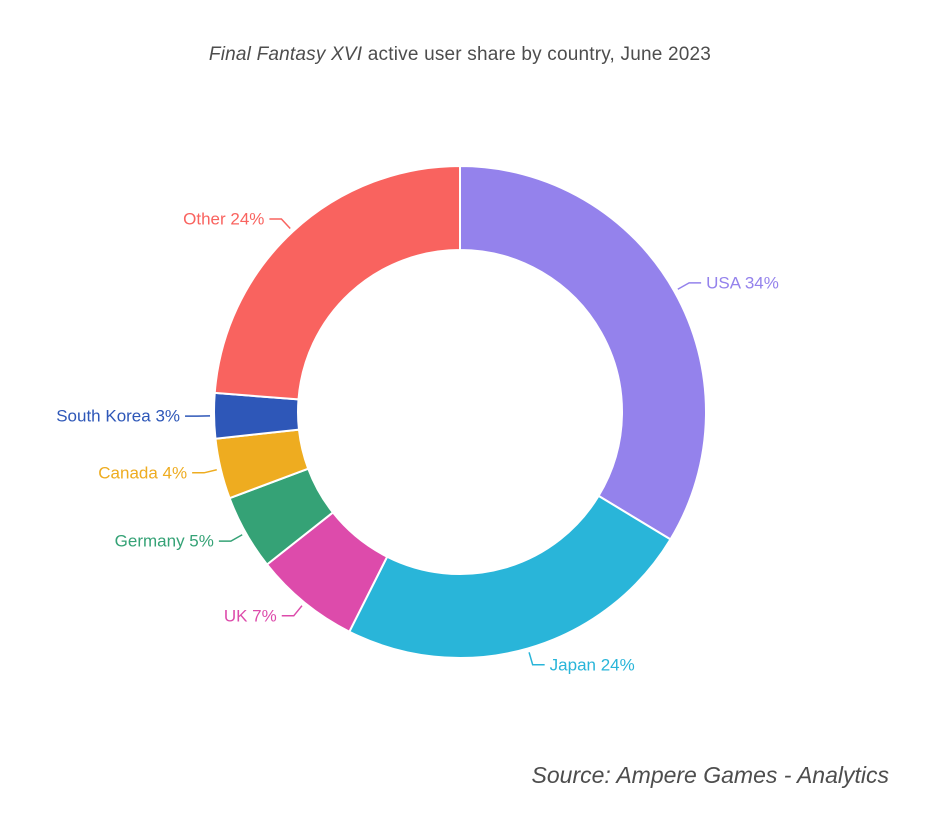  Describe the element at coordinates (280, 223) in the screenshot. I see `label-leader-line-other` at that location.